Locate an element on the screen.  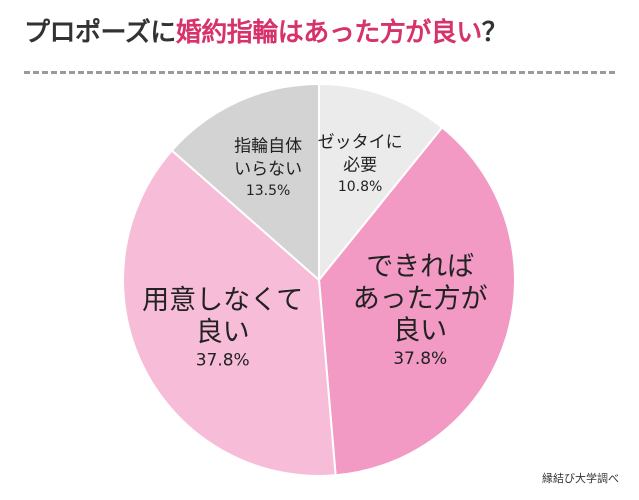
slice-label-3-line-2: 良い is located at coordinates (223, 332).